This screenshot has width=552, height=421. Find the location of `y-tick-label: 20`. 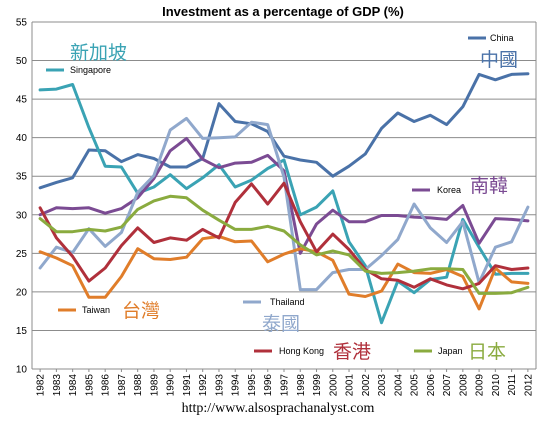

y-tick-label: 20 is located at coordinates (22, 292).